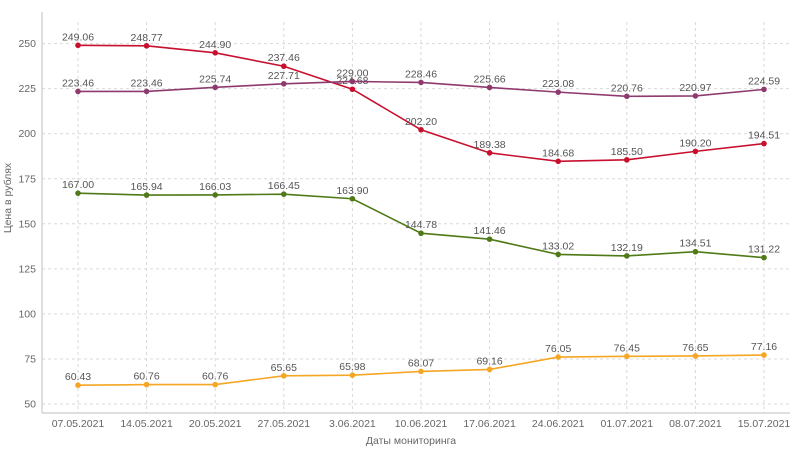  What do you see at coordinates (215, 187) in the screenshot?
I see `data-label: 166.03` at bounding box center [215, 187].